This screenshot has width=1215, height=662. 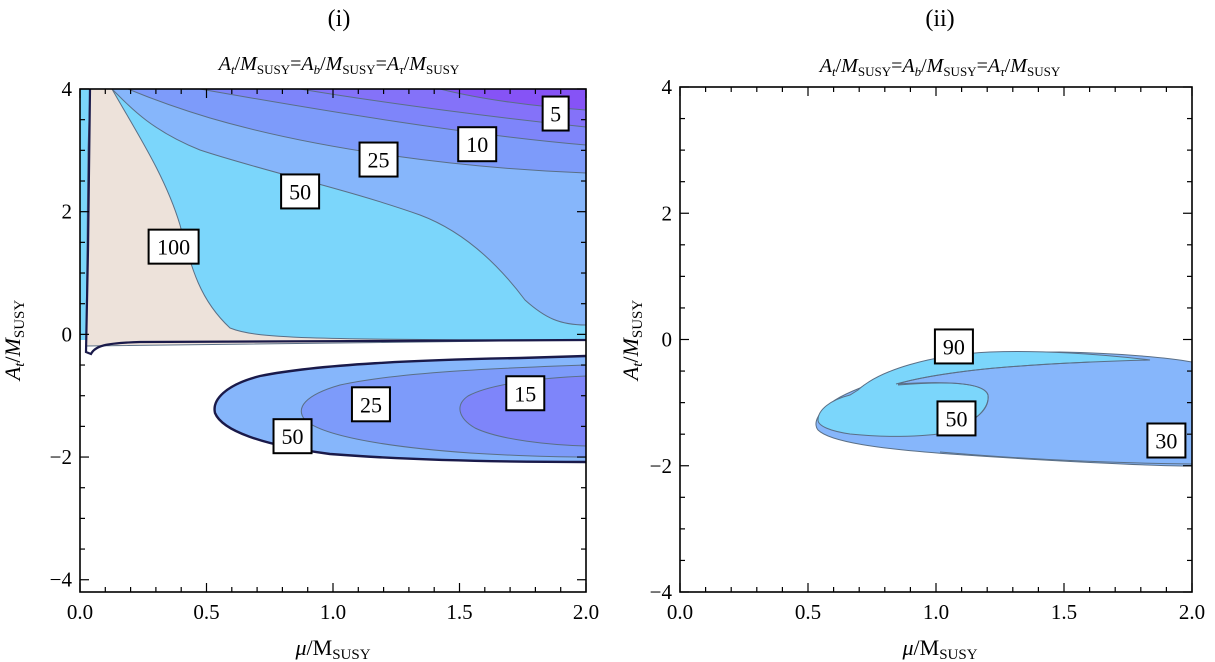 What do you see at coordinates (61, 457) in the screenshot?
I see `panel-i-y-tick-label: −2` at bounding box center [61, 457].